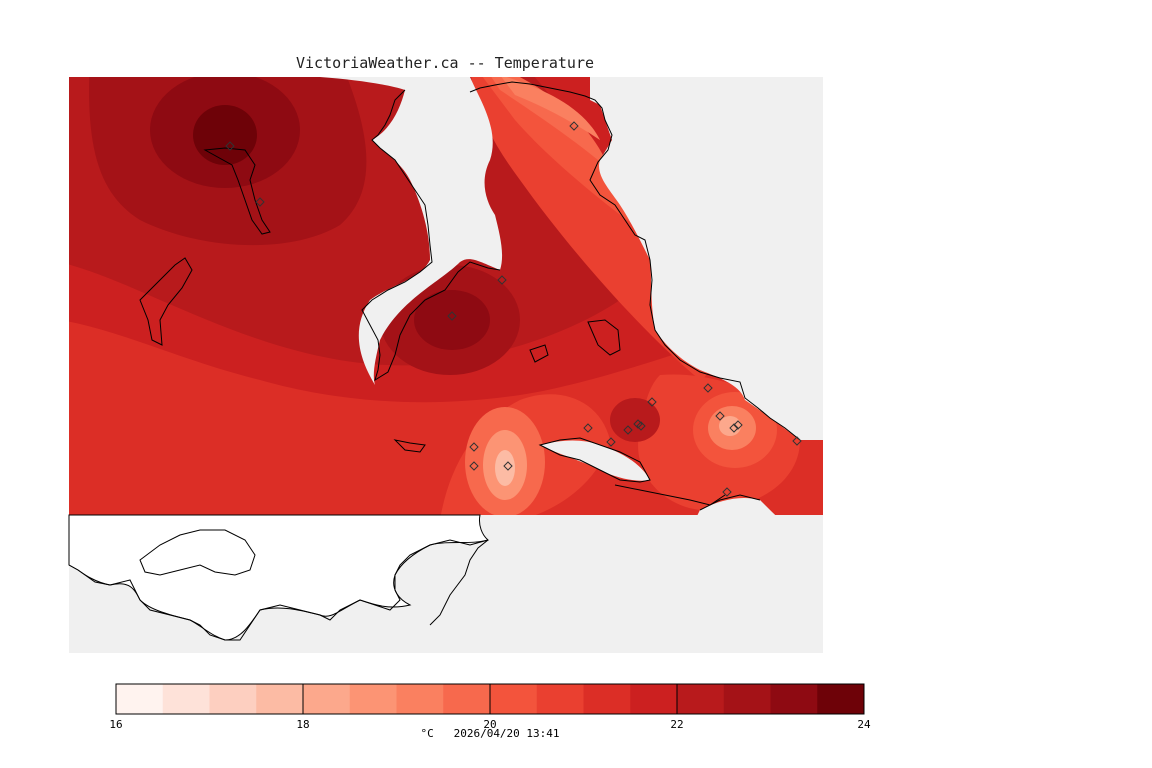 The height and width of the screenshot is (768, 1152). Describe the element at coordinates (731, 575) in the screenshot. I see `southern-sea` at that location.